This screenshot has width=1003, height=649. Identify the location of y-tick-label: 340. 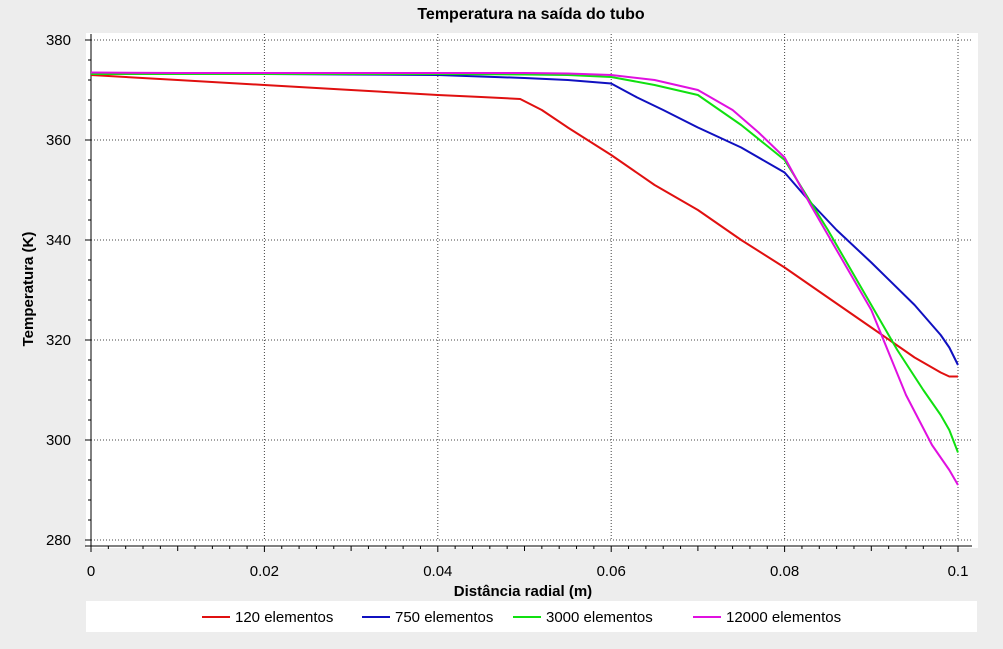
(58, 240).